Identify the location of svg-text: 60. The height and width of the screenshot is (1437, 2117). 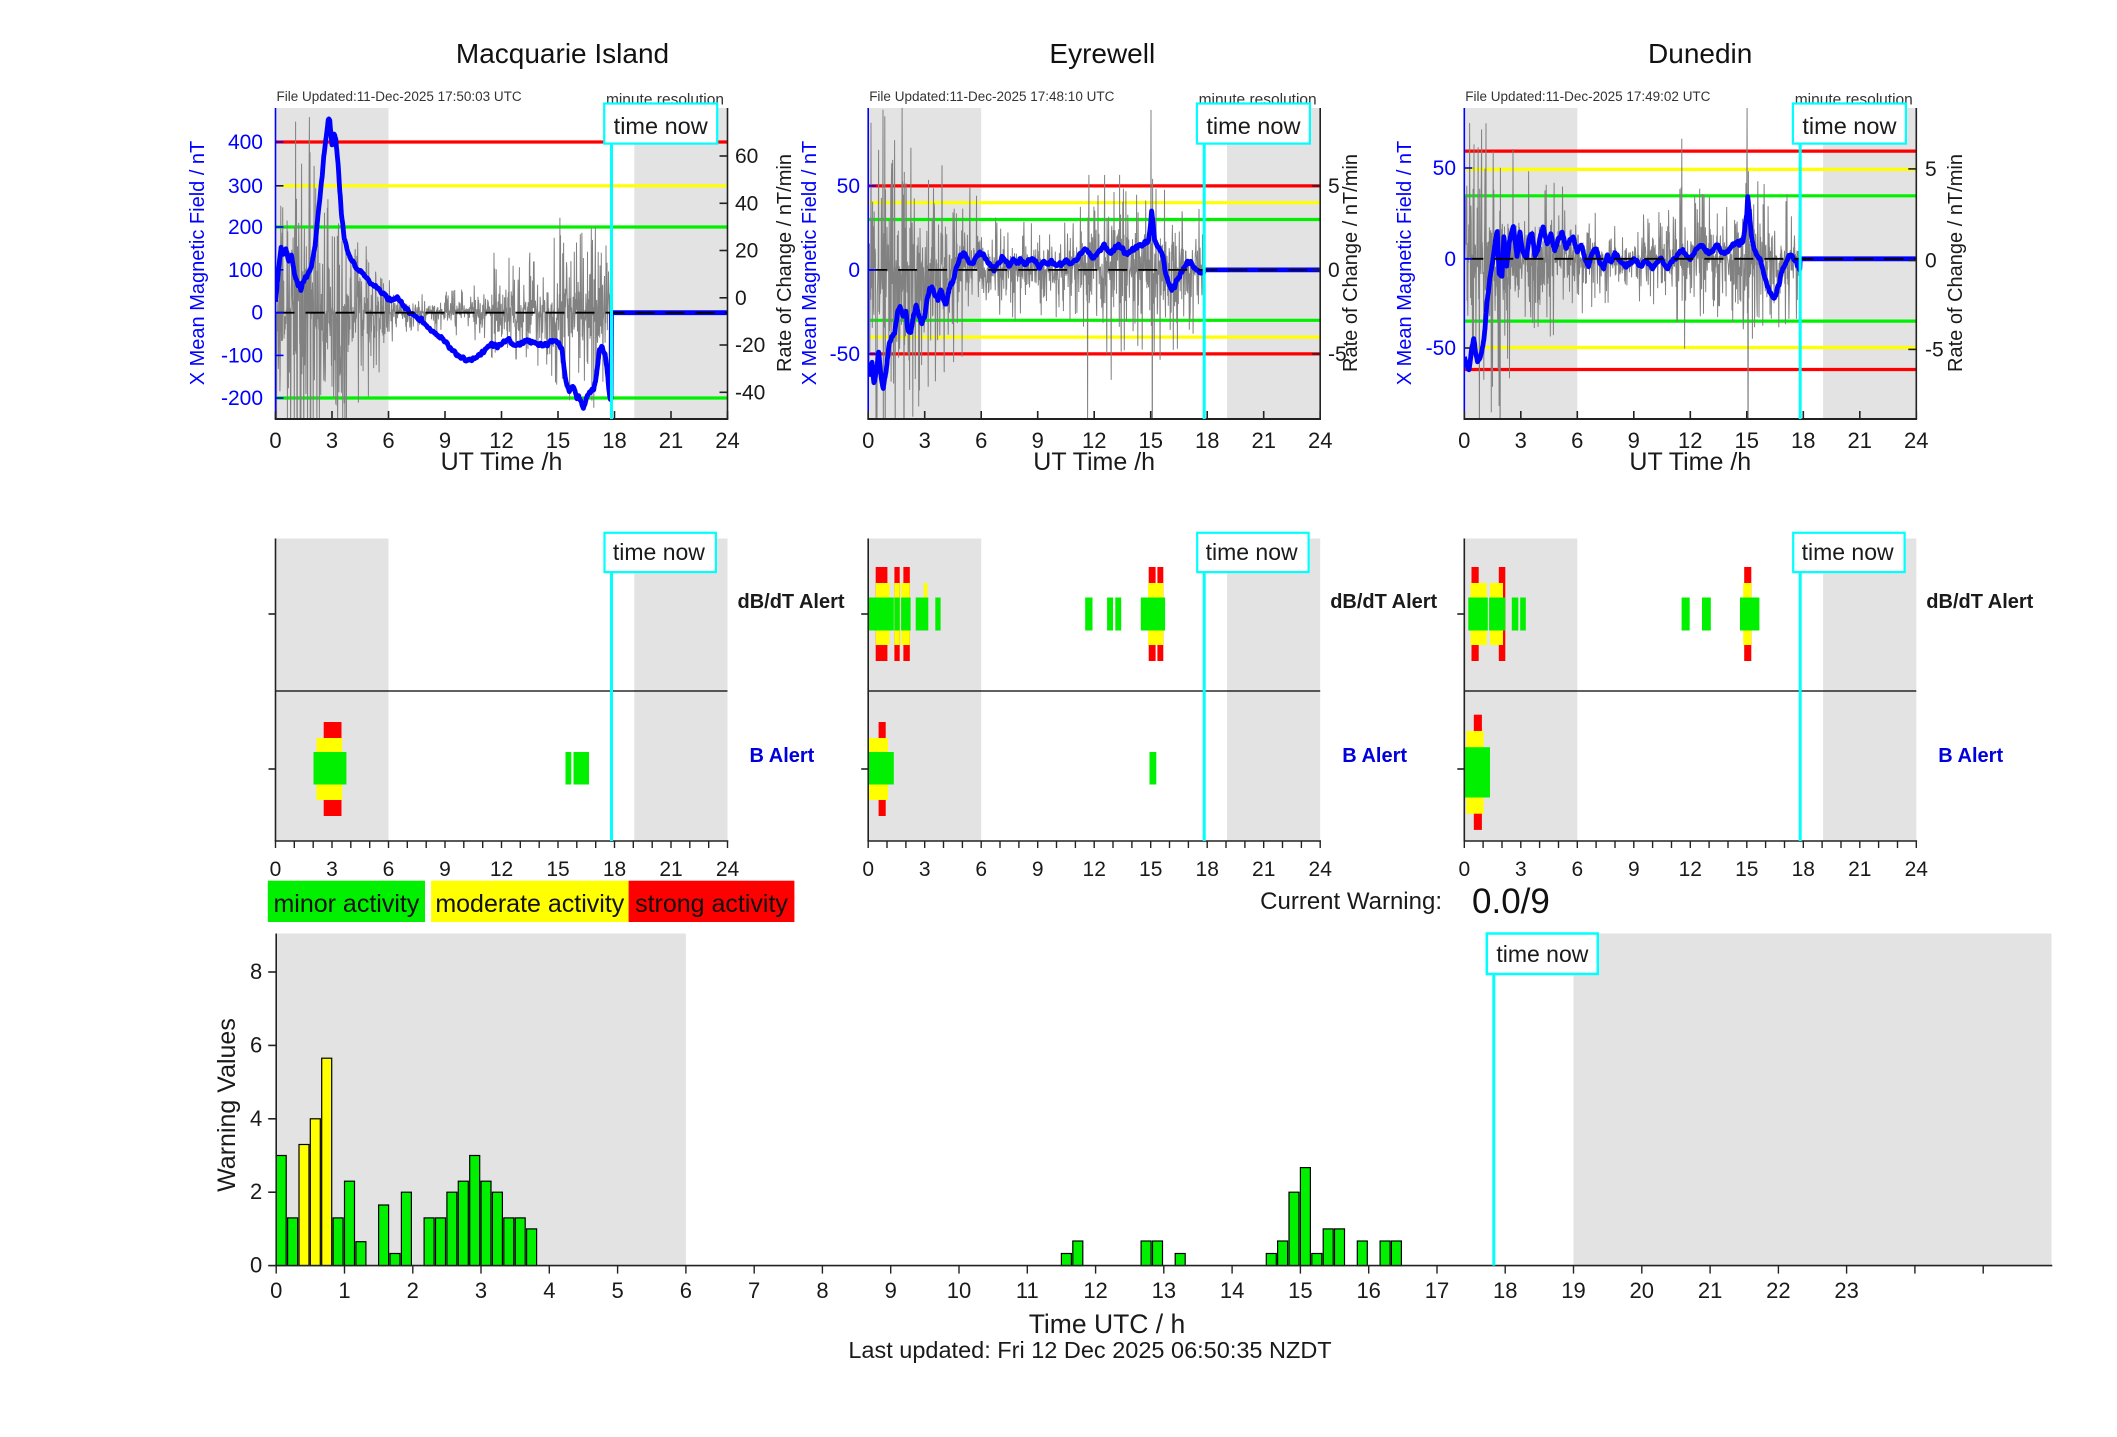
(746, 156).